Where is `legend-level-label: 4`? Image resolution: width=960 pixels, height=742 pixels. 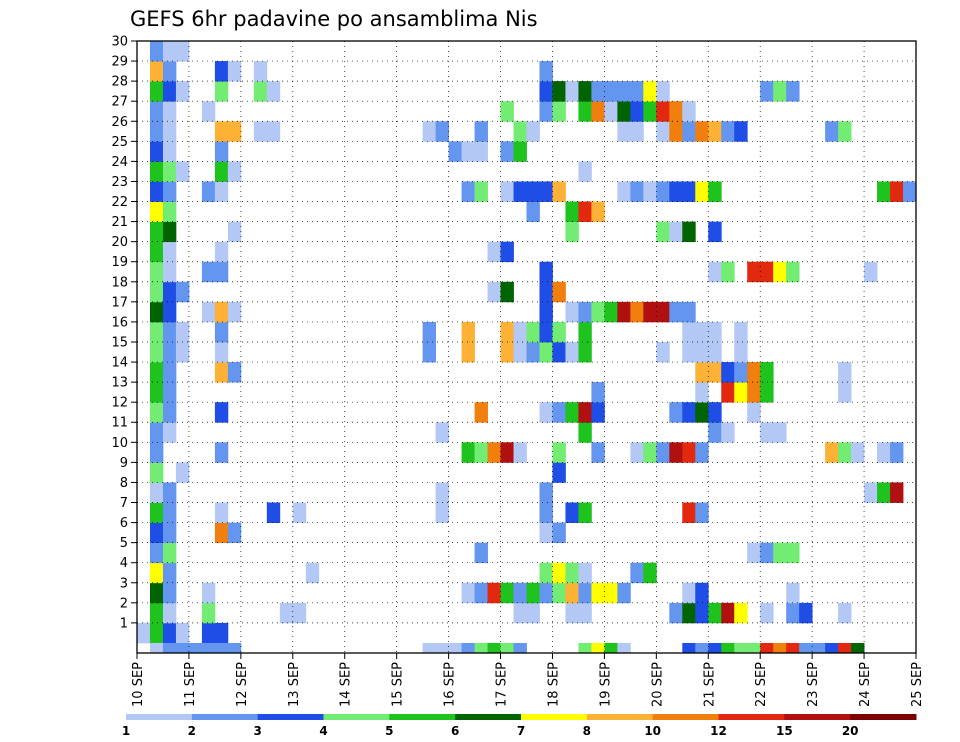
legend-level-label: 4 is located at coordinates (323, 731).